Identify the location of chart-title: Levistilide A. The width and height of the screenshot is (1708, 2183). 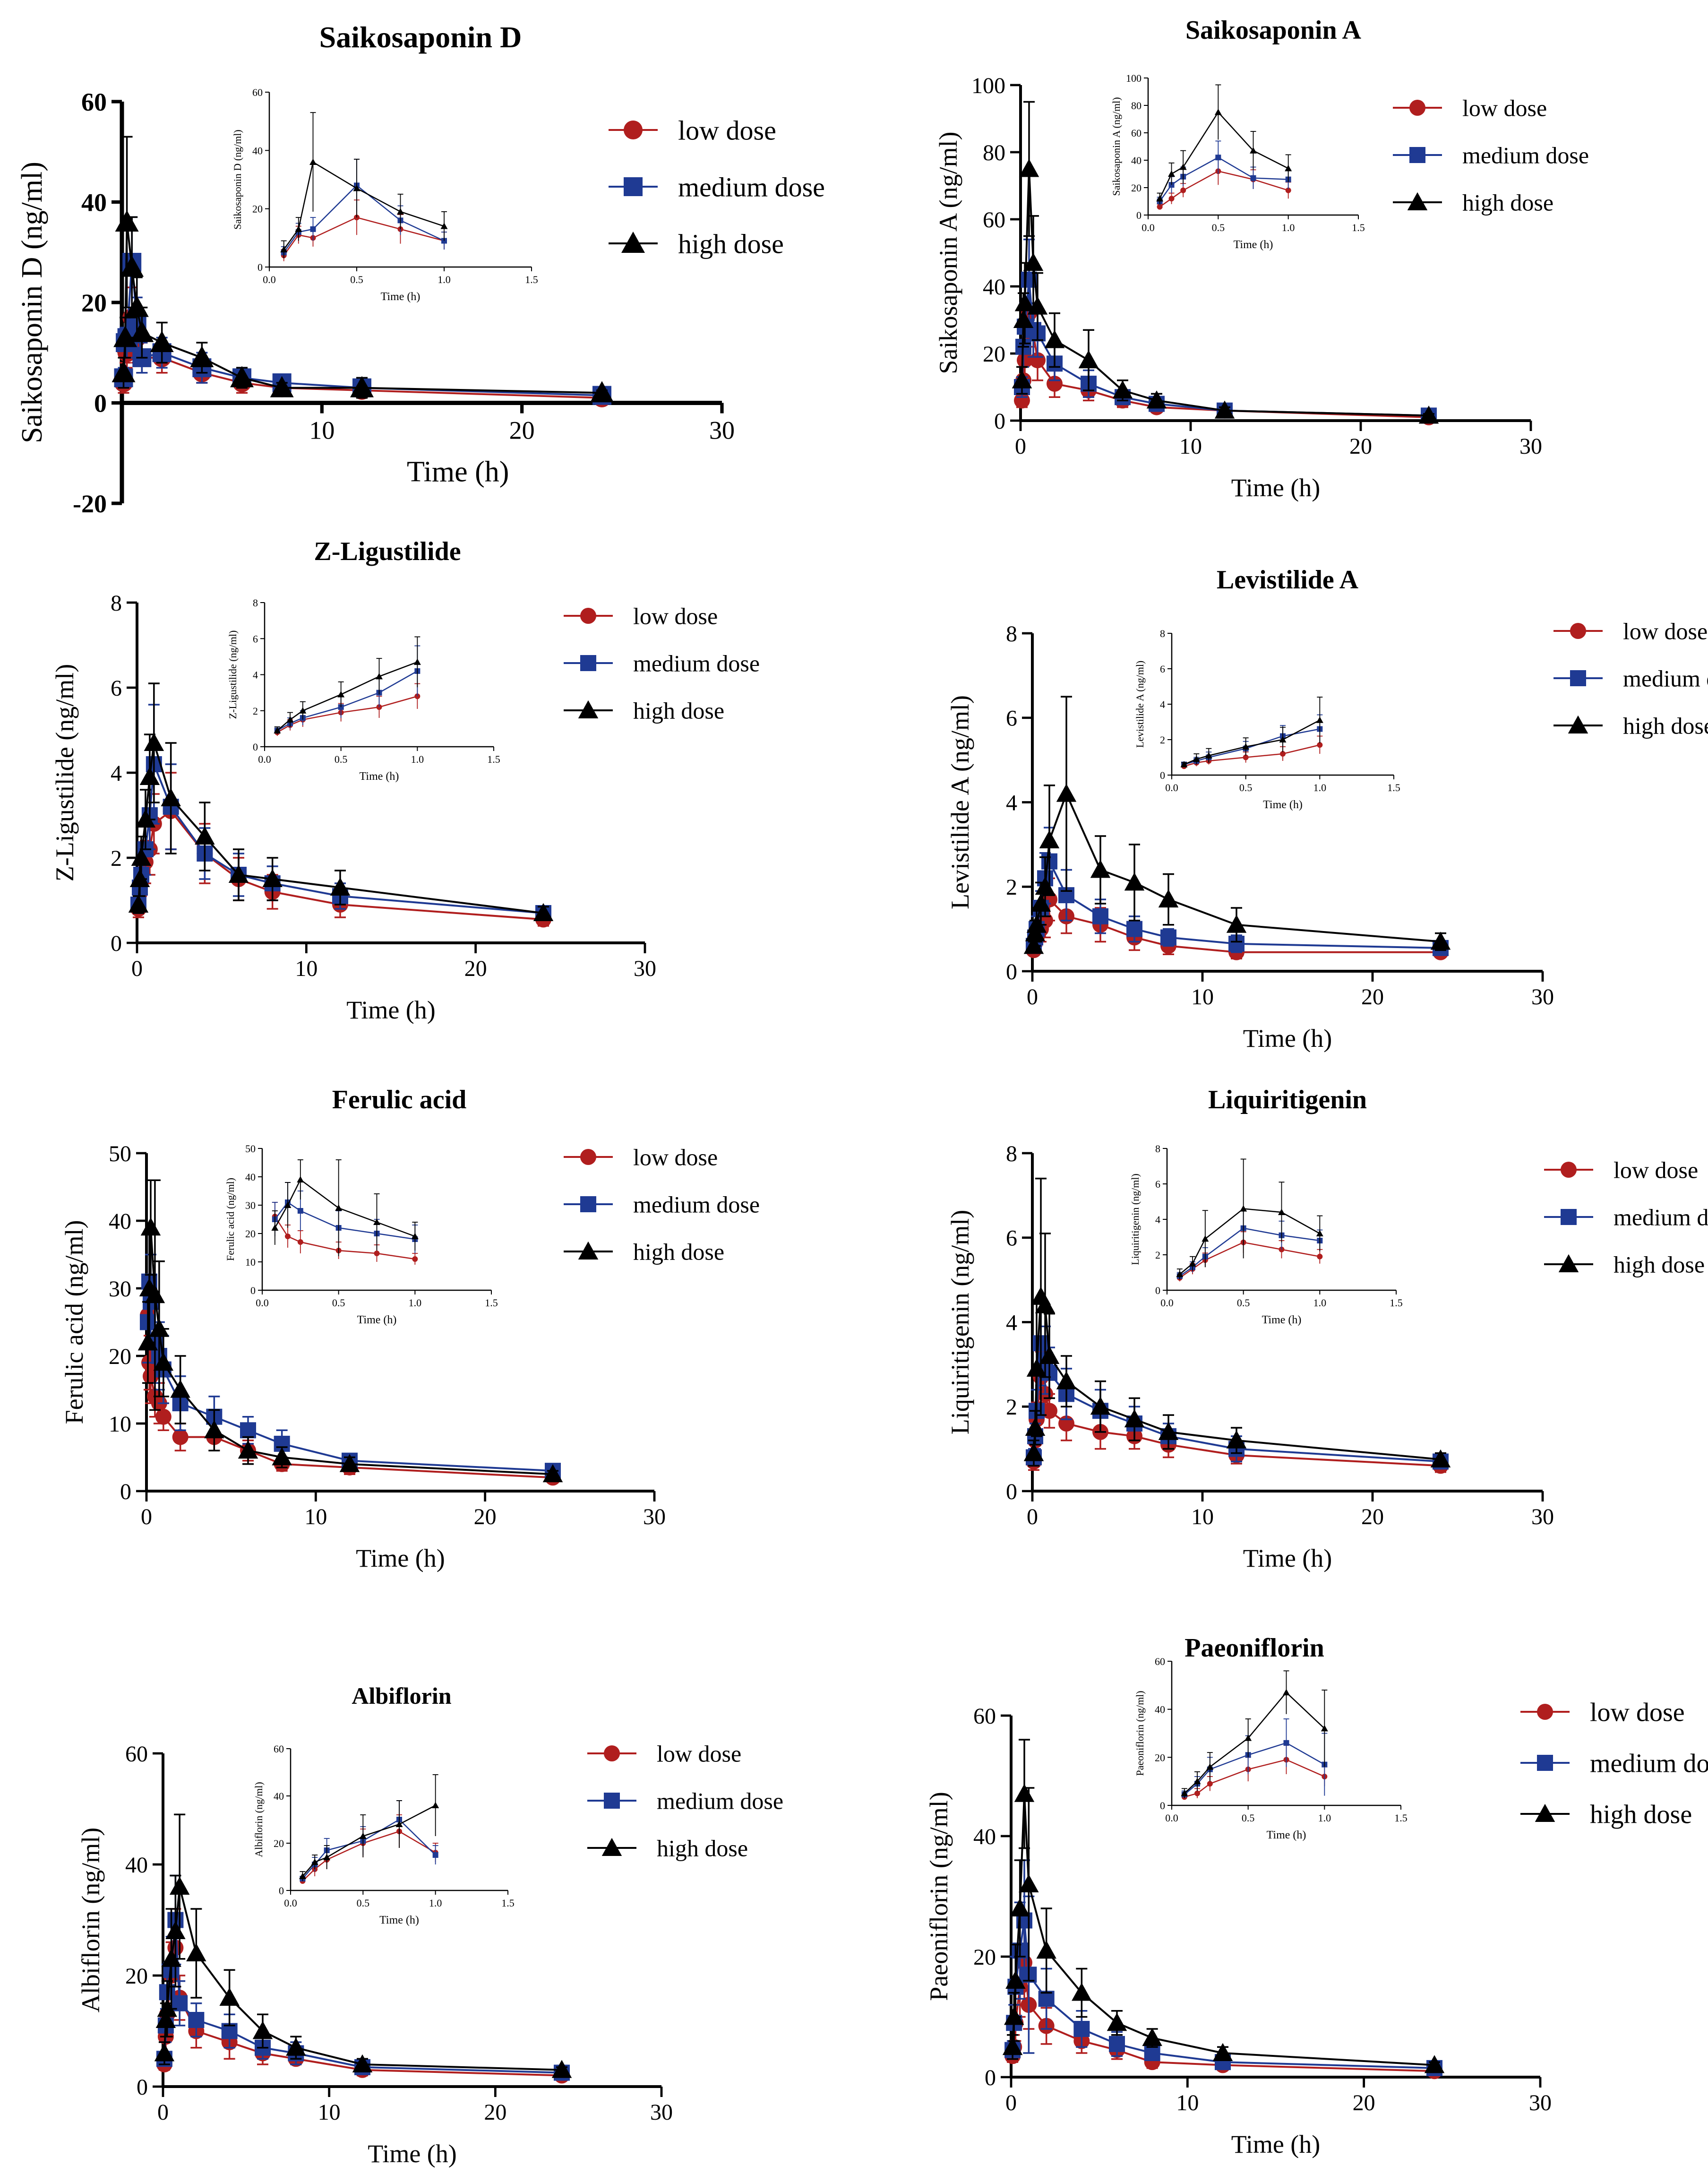
(1288, 580).